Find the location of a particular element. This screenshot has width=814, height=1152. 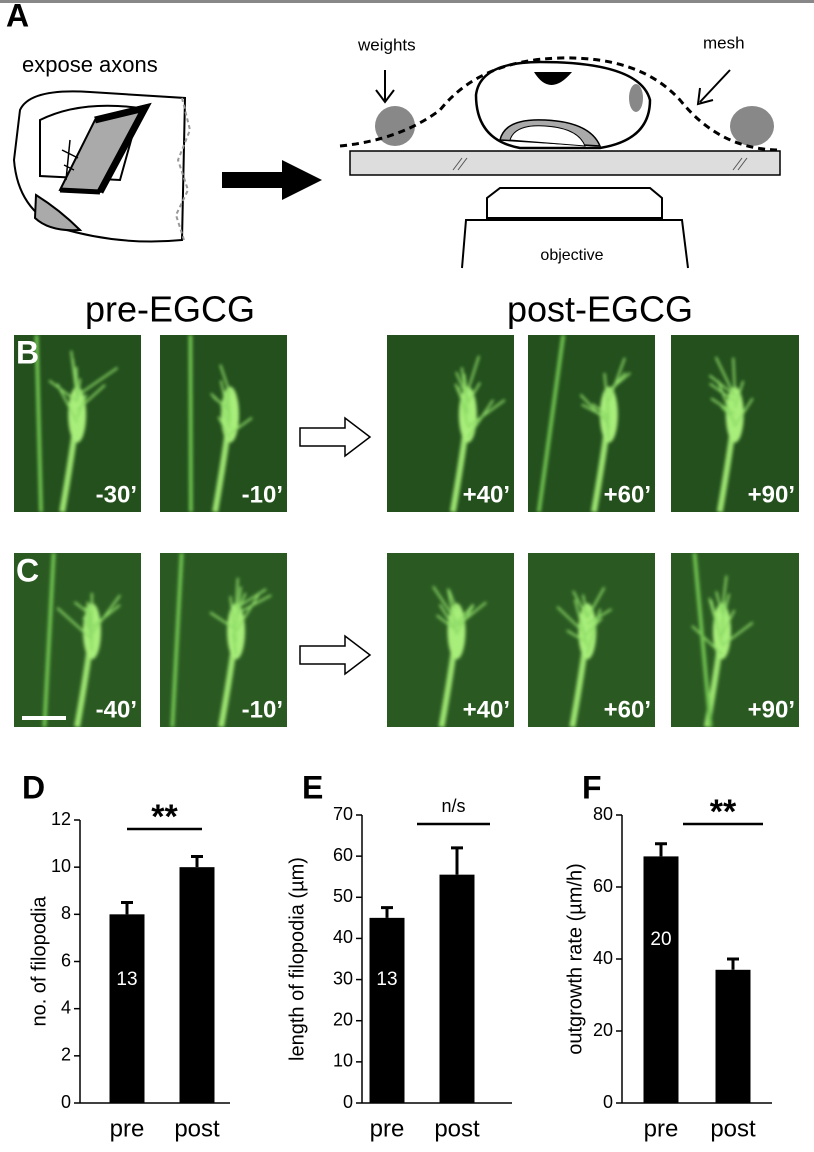

panel-label: C is located at coordinates (27, 570).